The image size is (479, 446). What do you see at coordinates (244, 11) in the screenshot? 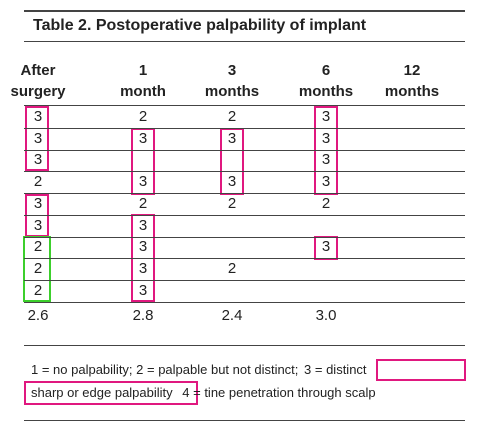
I see `top-rule` at bounding box center [244, 11].